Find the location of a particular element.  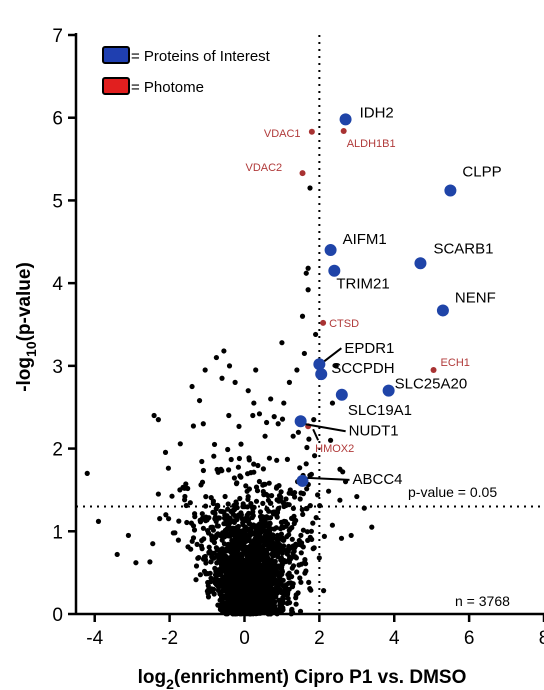

x-tick-label: 4 is located at coordinates (394, 638).